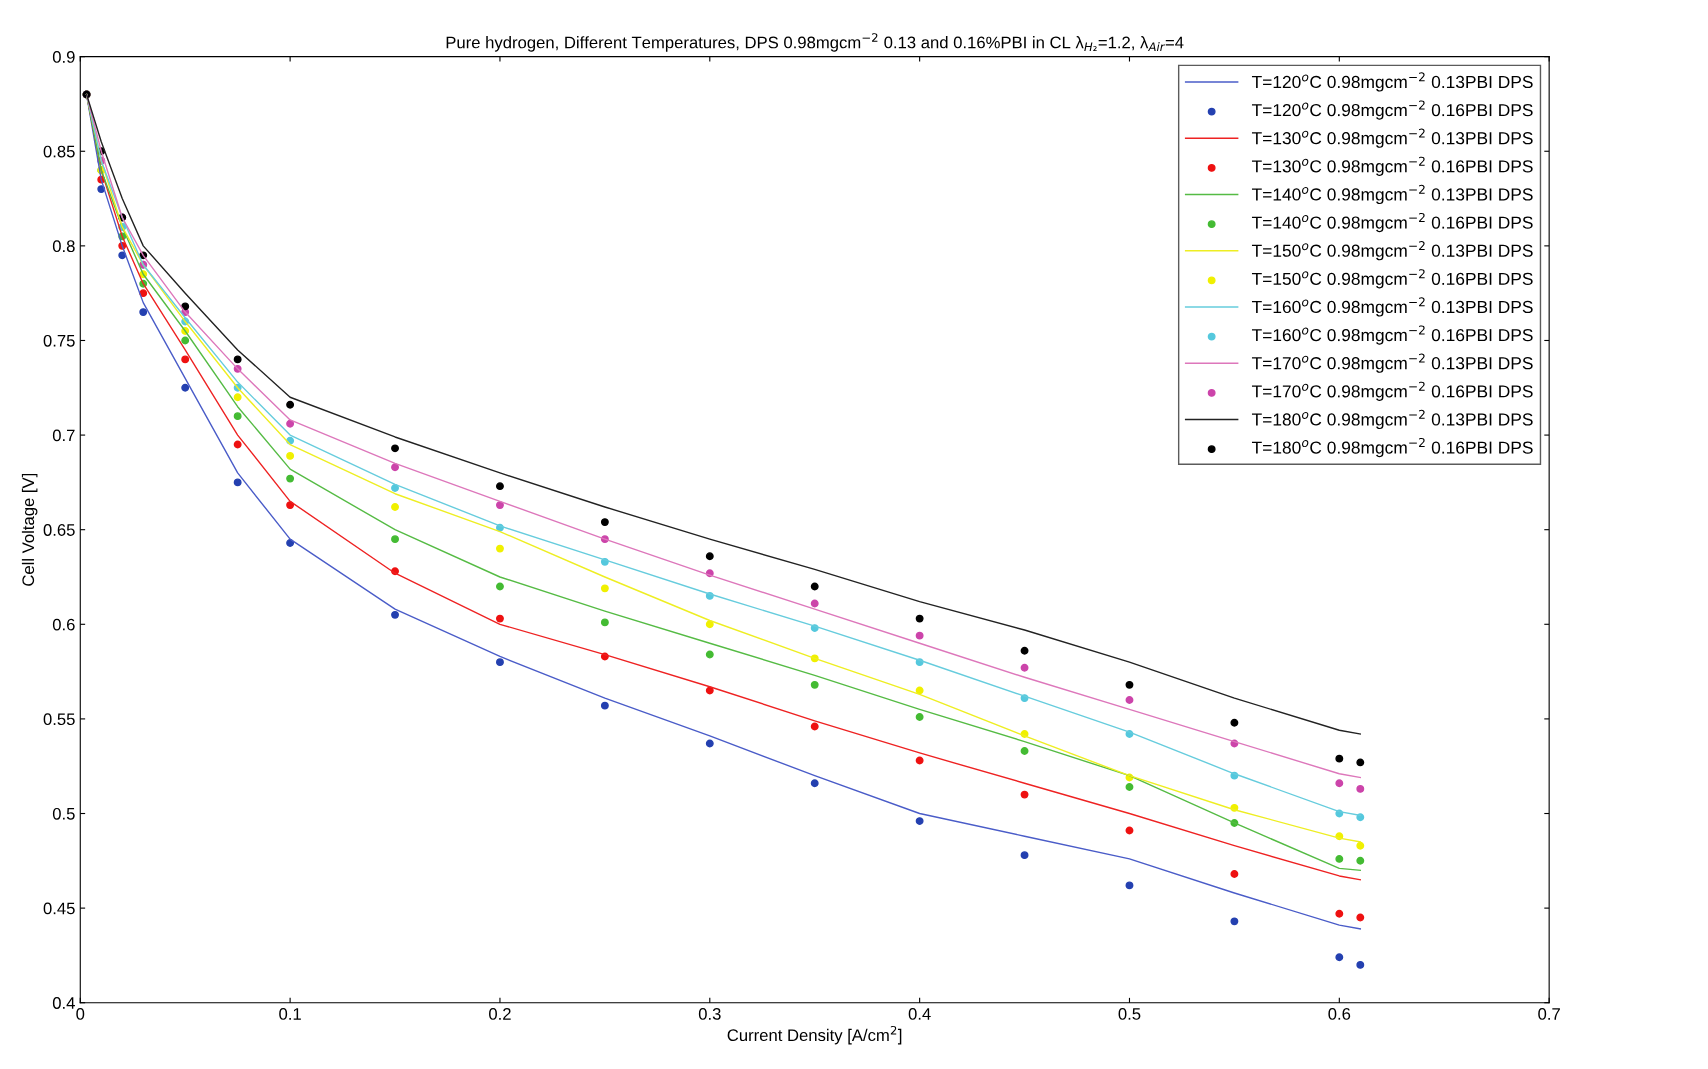  I want to click on legend-label: T=170$^{o}$C 0.98mgcm$^{−2}$ 0.13PBI DPS, so click(1392, 363).